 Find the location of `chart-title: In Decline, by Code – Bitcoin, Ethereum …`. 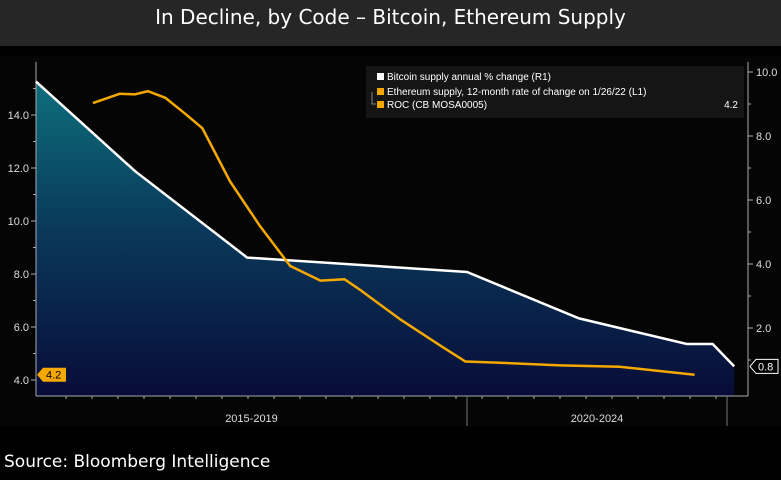

chart-title: In Decline, by Code – Bitcoin, Ethereum … is located at coordinates (390, 17).